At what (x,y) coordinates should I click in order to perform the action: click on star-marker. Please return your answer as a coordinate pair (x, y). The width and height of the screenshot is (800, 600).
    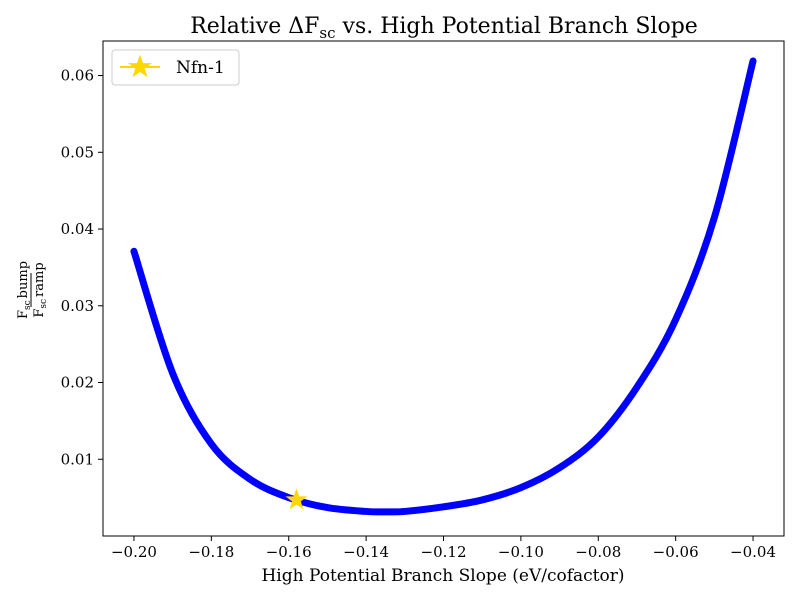
    Looking at the image, I should click on (296, 499).